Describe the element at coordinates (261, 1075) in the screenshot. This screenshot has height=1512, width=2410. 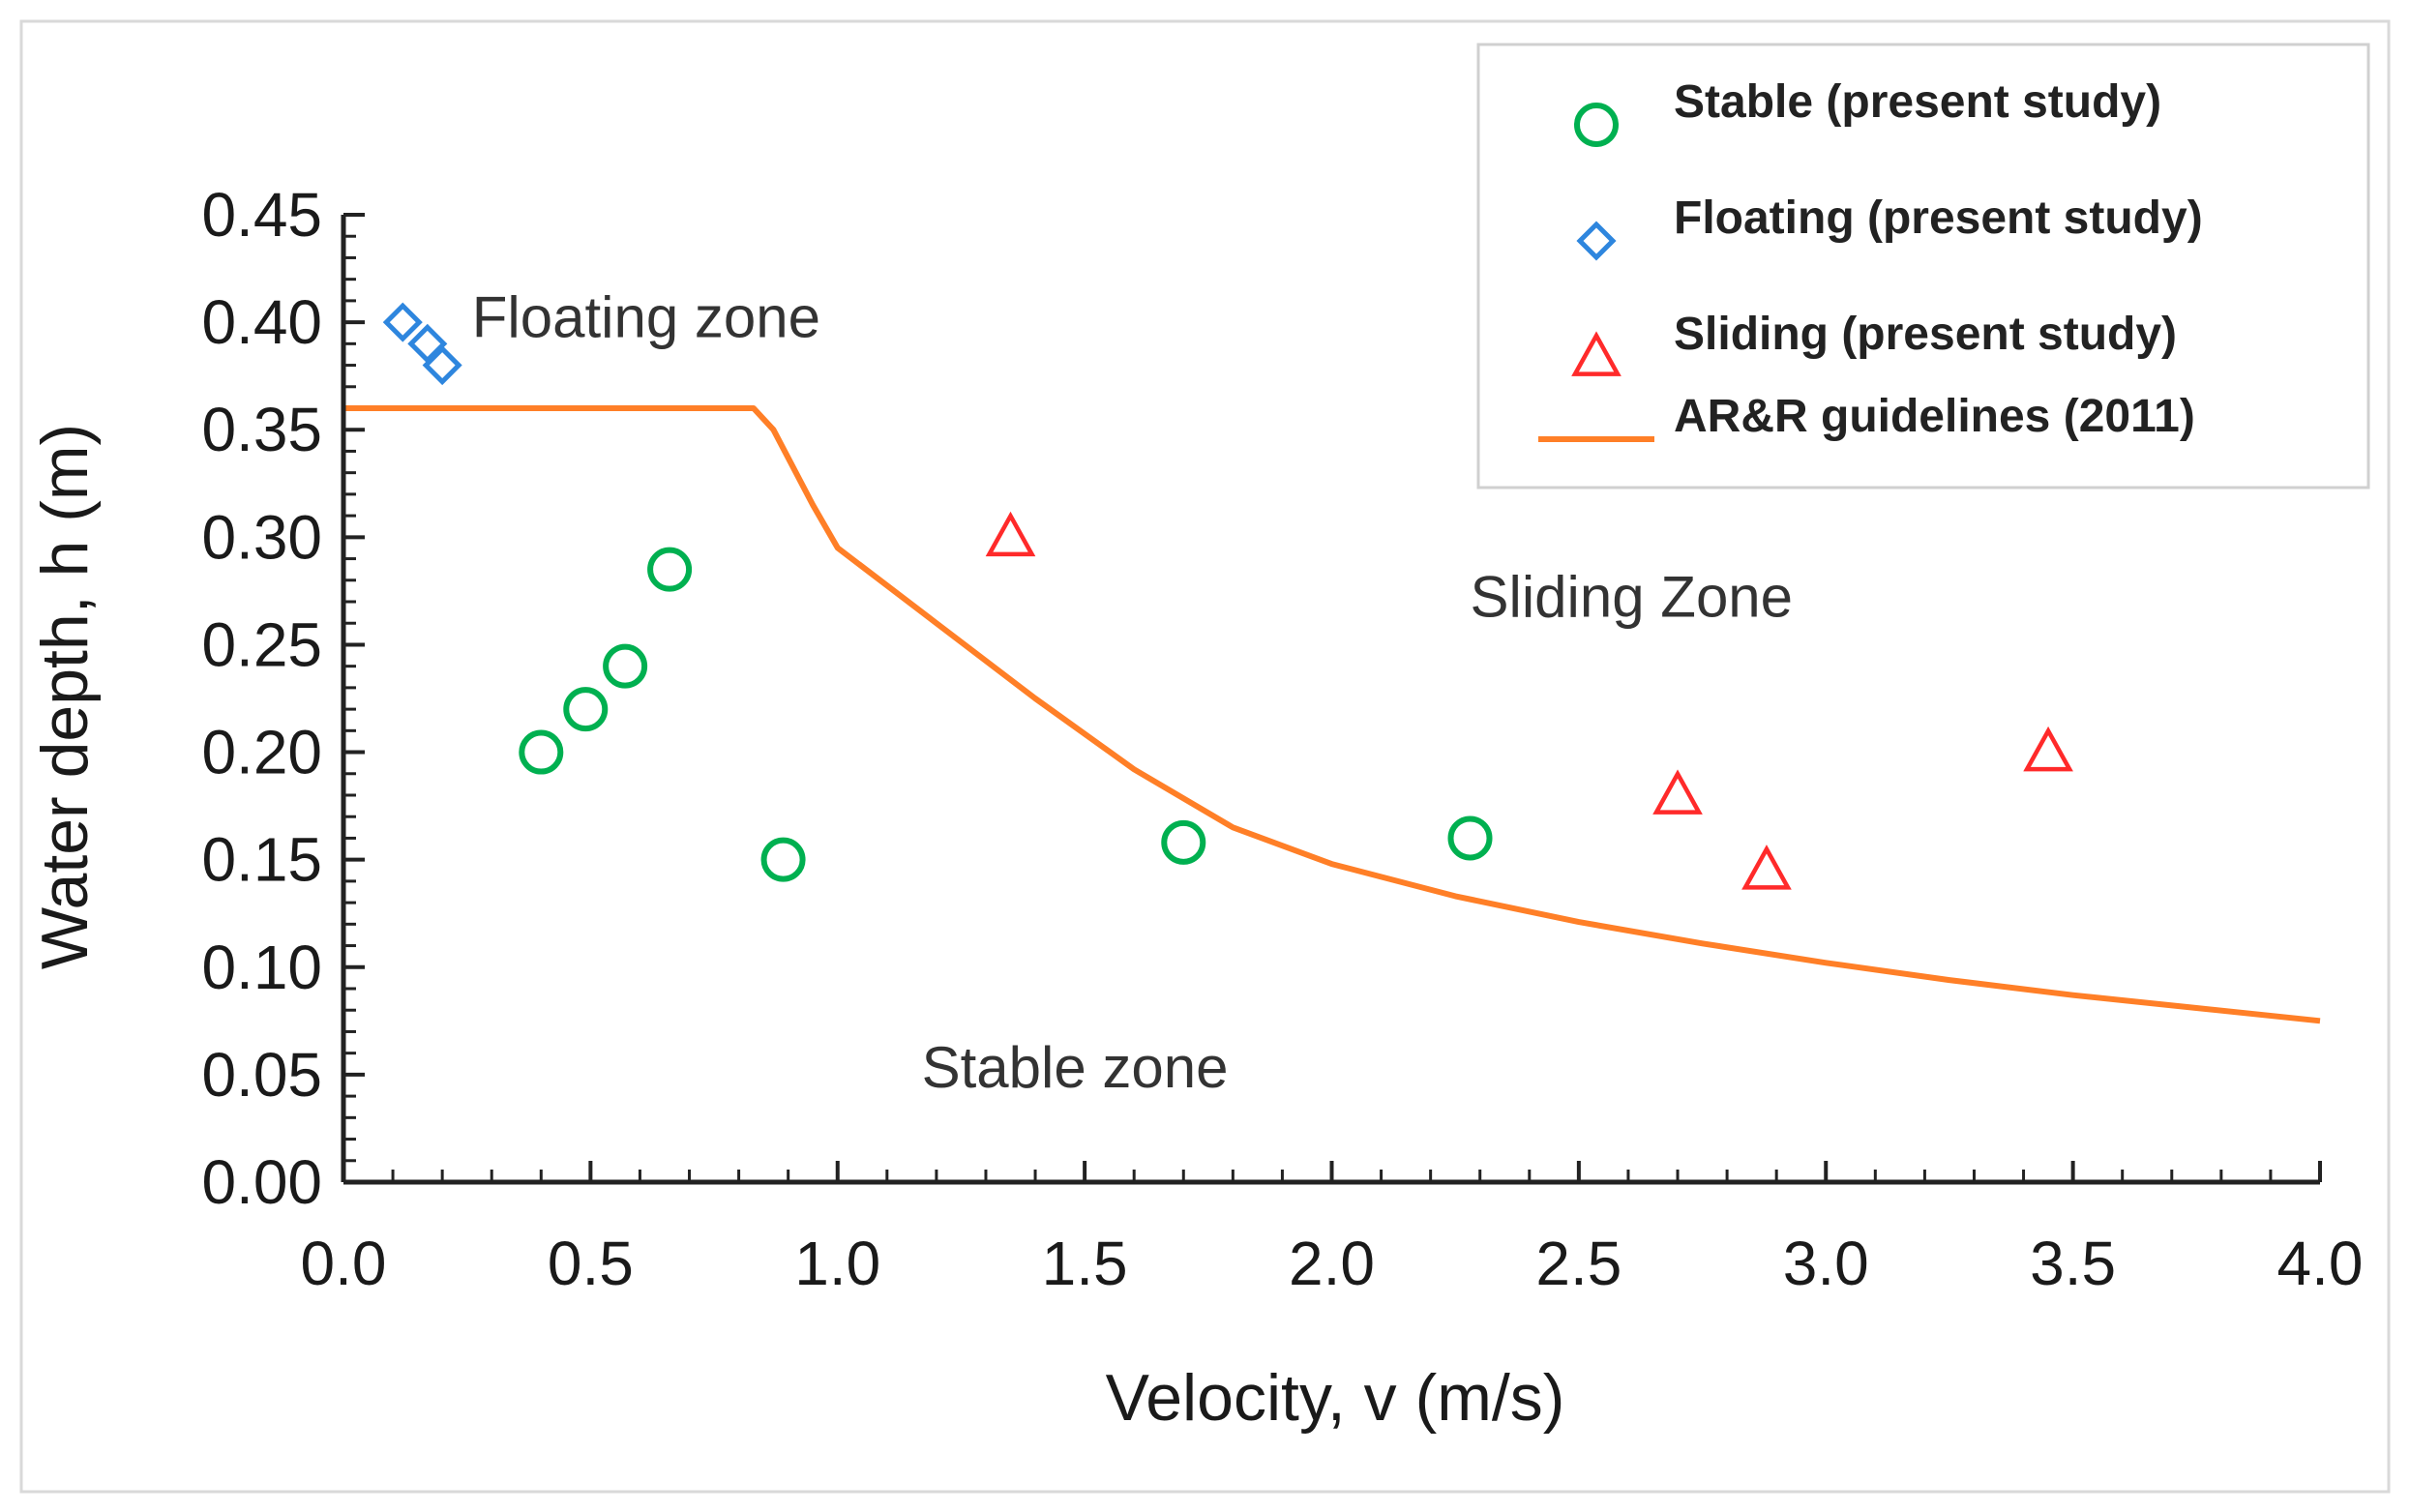
I see `y-tick-label: 0.05` at that location.